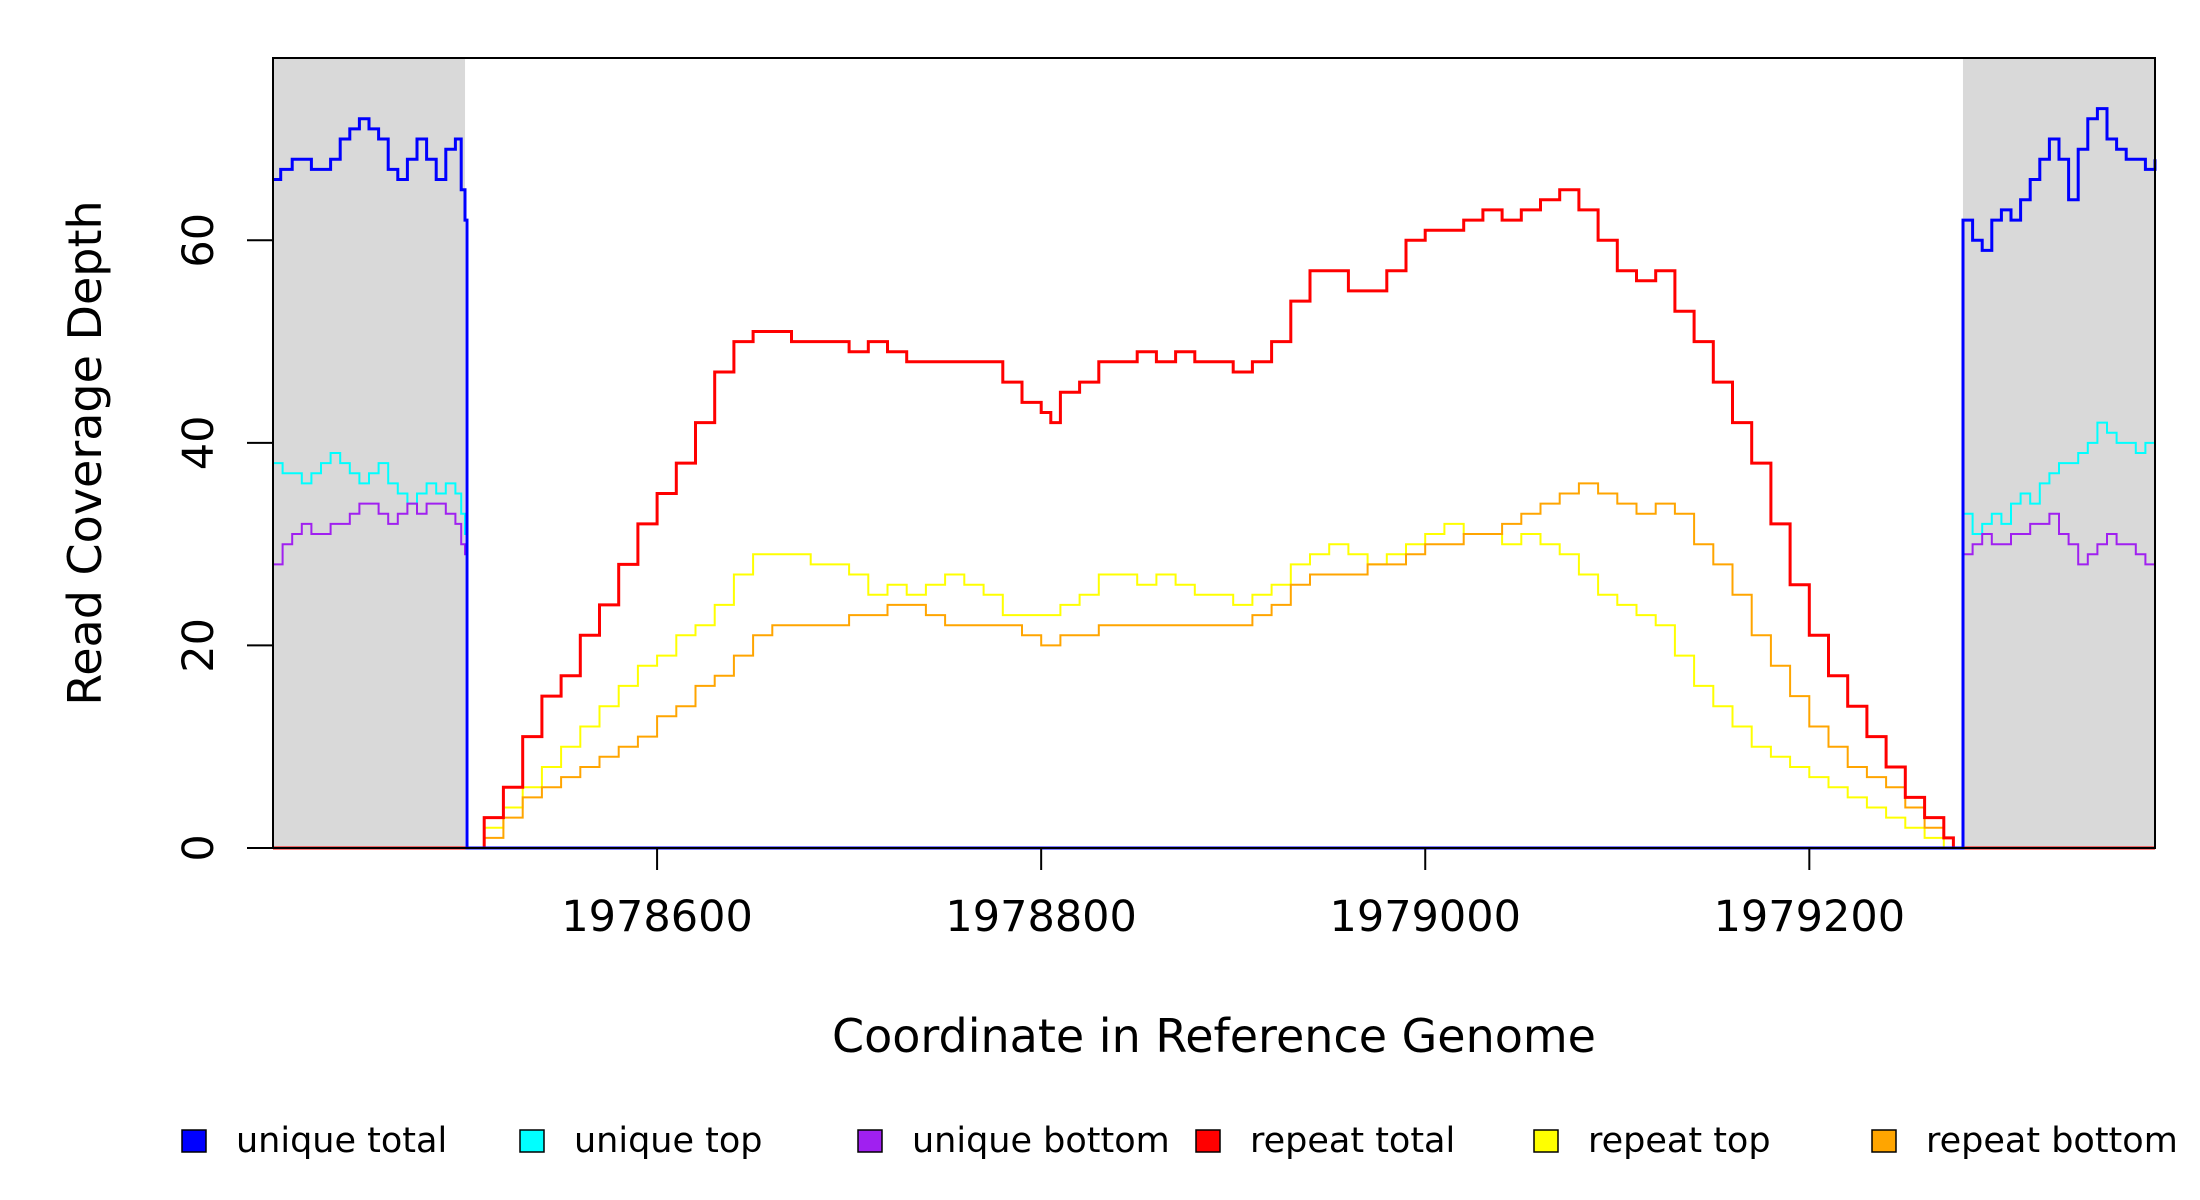 The width and height of the screenshot is (2200, 1200). I want to click on legend-label: unique top, so click(668, 1141).